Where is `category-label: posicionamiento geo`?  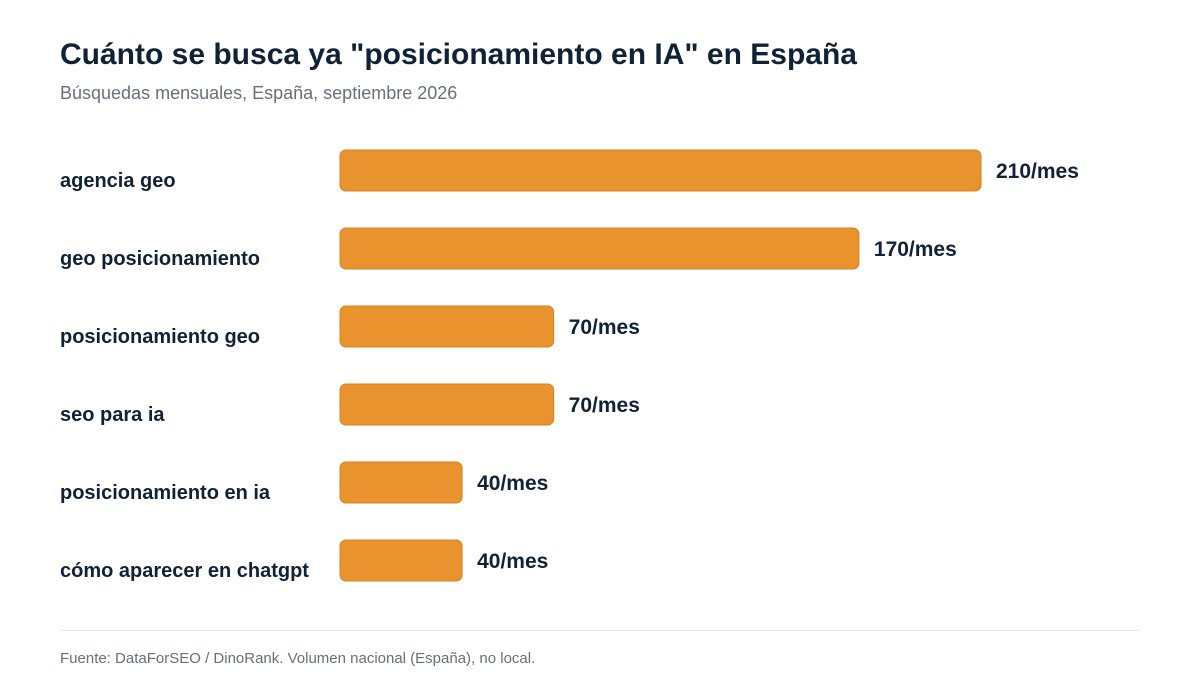 category-label: posicionamiento geo is located at coordinates (160, 337).